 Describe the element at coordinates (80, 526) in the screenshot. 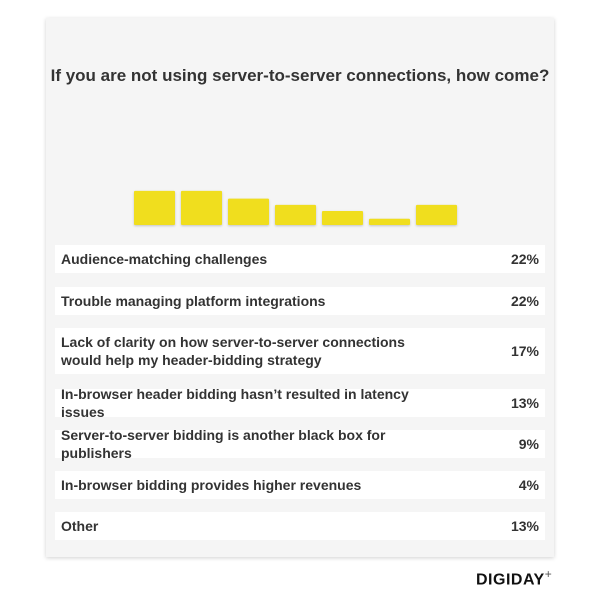

I see `category-label: Other` at that location.